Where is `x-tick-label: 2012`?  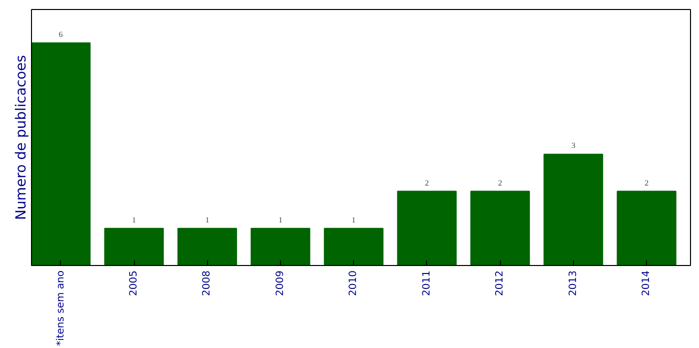
x-tick-label: 2012 is located at coordinates (500, 283).